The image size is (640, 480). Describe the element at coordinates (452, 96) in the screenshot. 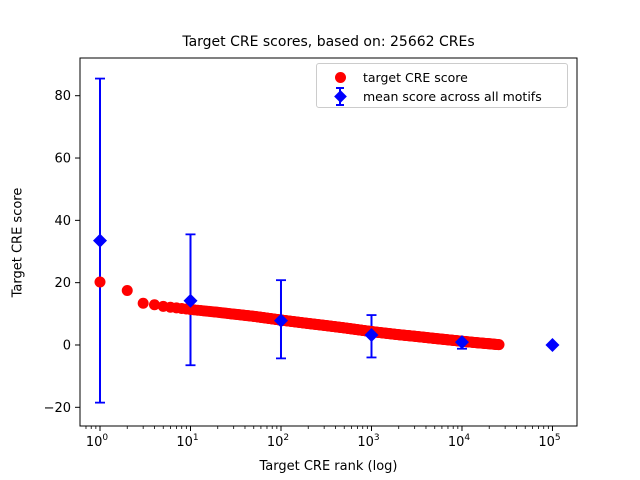

I see `legend-label-mean: mean score across all motifs` at that location.